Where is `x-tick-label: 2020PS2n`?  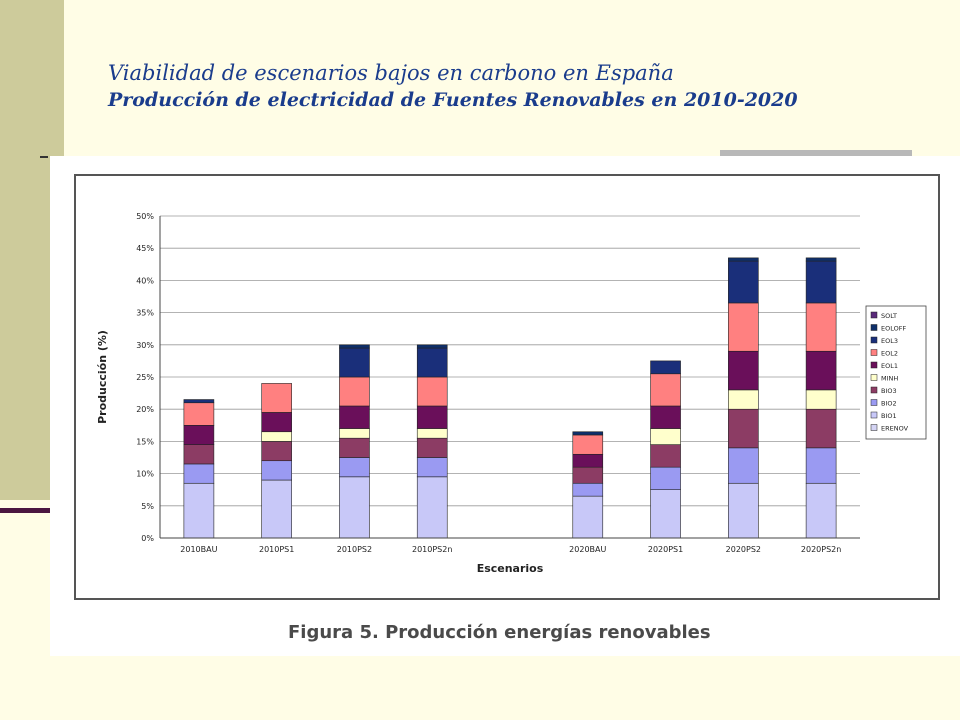
x-tick-label: 2020PS2n is located at coordinates (821, 549).